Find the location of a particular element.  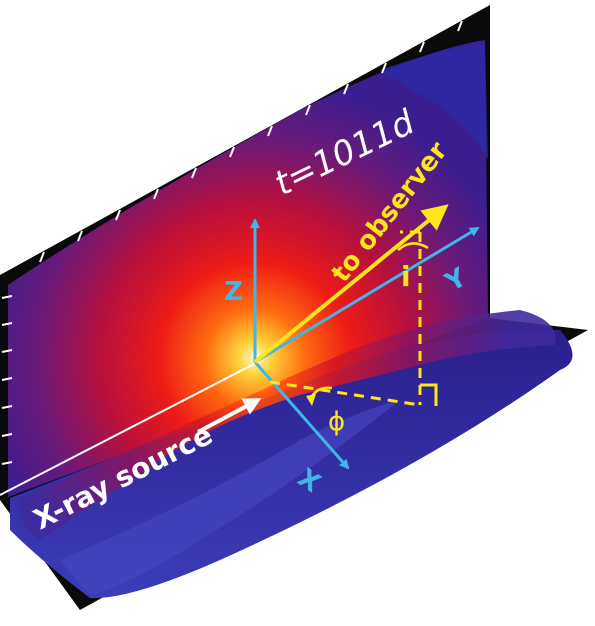

projection-lines is located at coordinates (345, 318).